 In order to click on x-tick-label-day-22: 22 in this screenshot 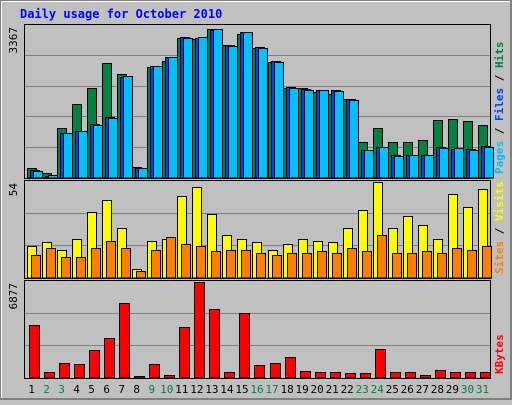, I will do `click(347, 389)`.